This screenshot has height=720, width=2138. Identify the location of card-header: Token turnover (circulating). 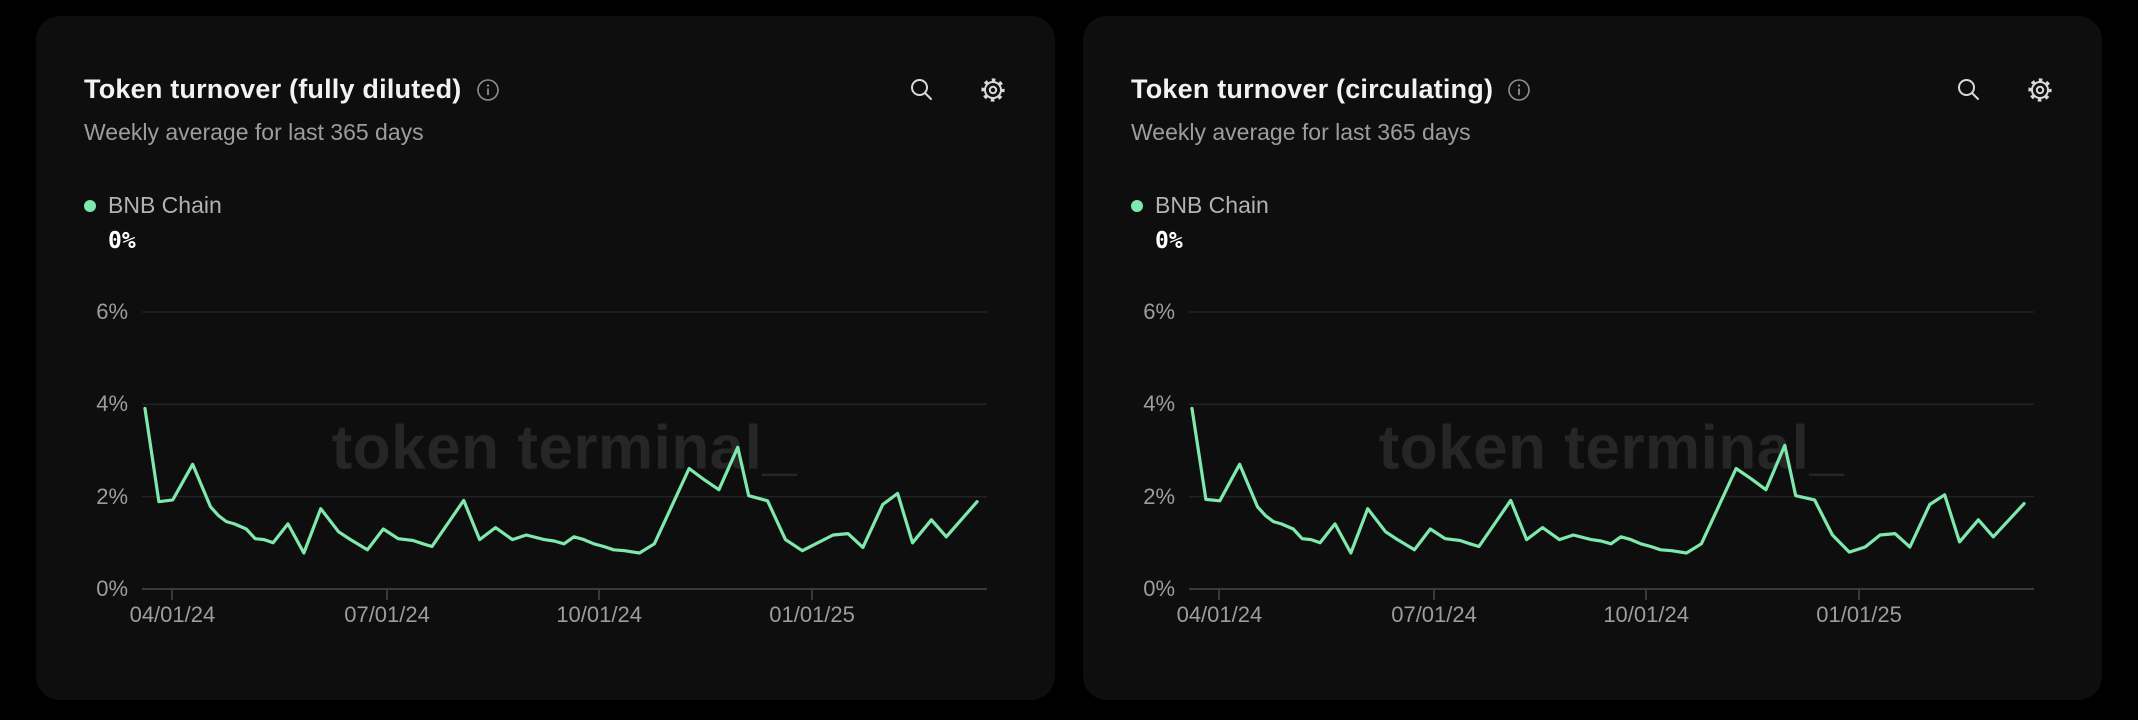
(1592, 89).